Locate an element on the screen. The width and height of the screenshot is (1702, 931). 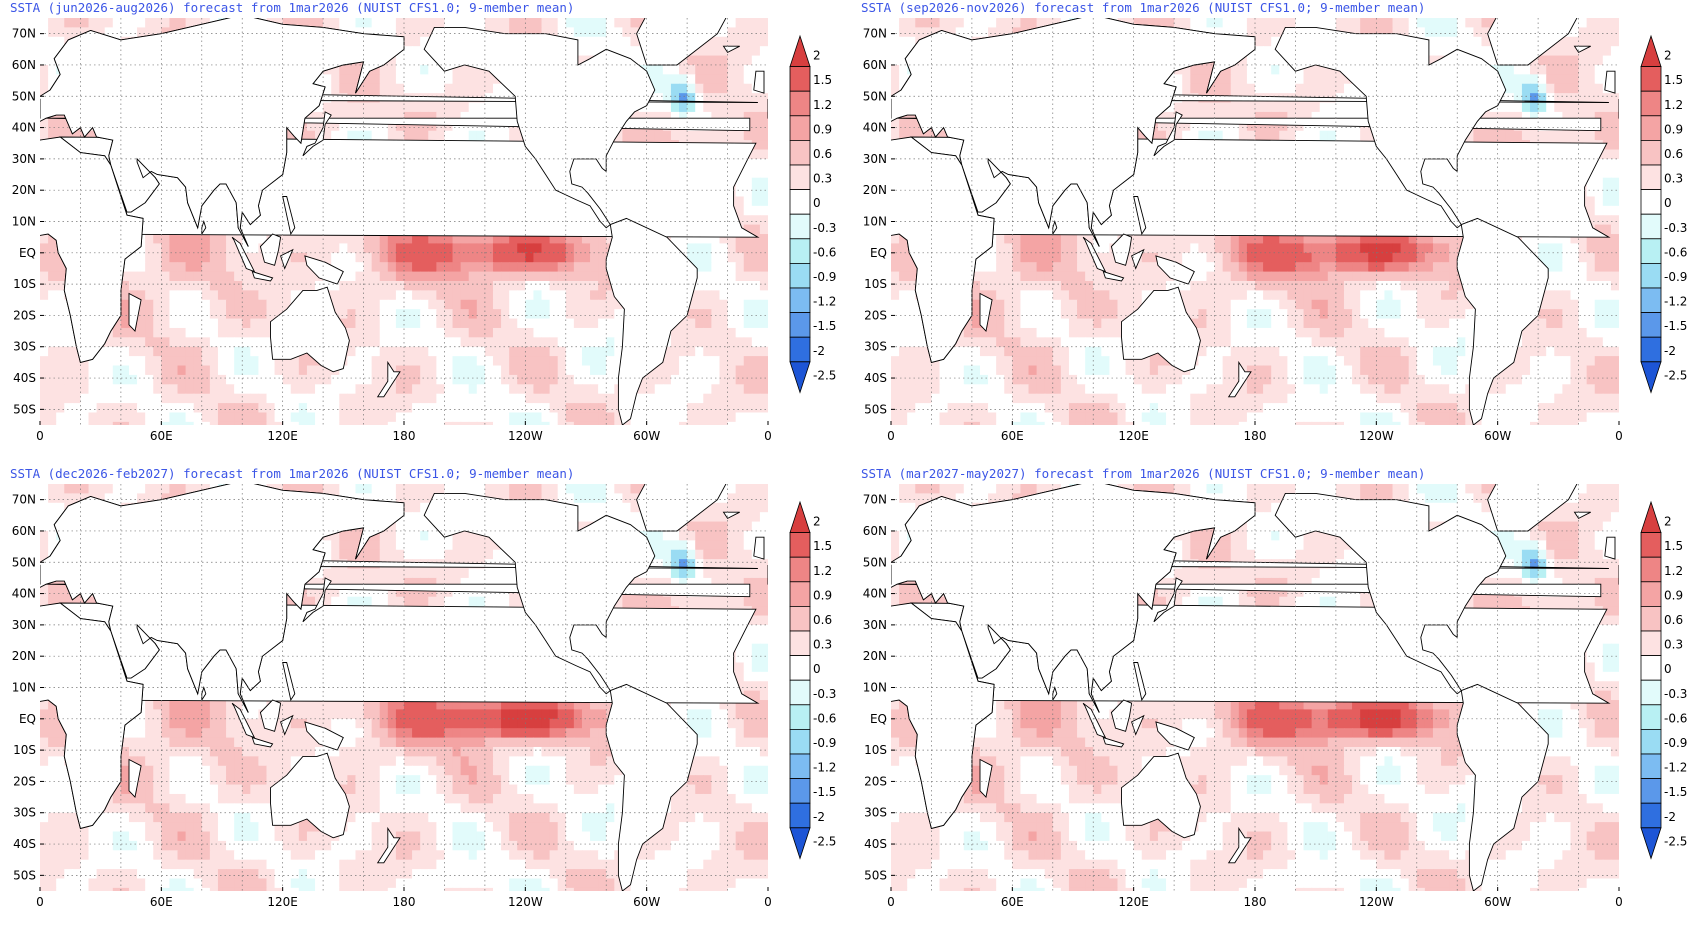
colorbar-label: -2 is located at coordinates (819, 817).